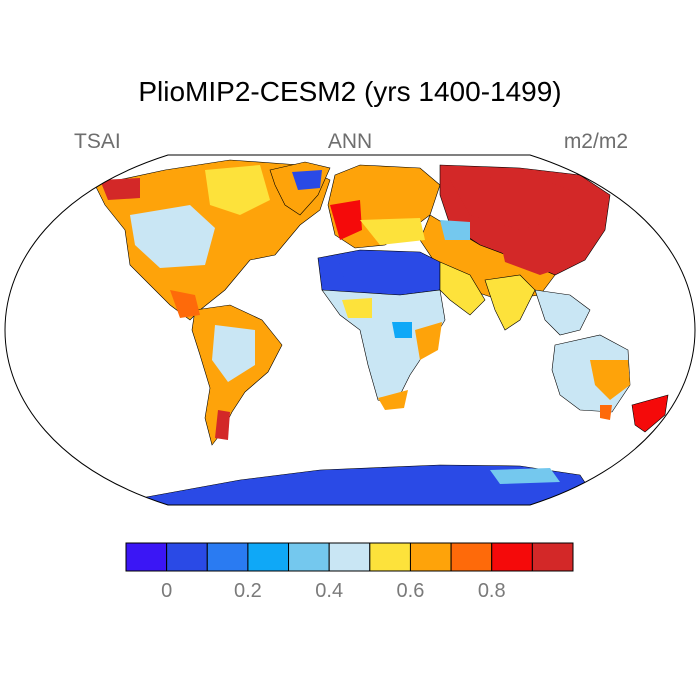 This screenshot has width=700, height=700. What do you see at coordinates (365, 484) in the screenshot?
I see `region-antarctica` at bounding box center [365, 484].